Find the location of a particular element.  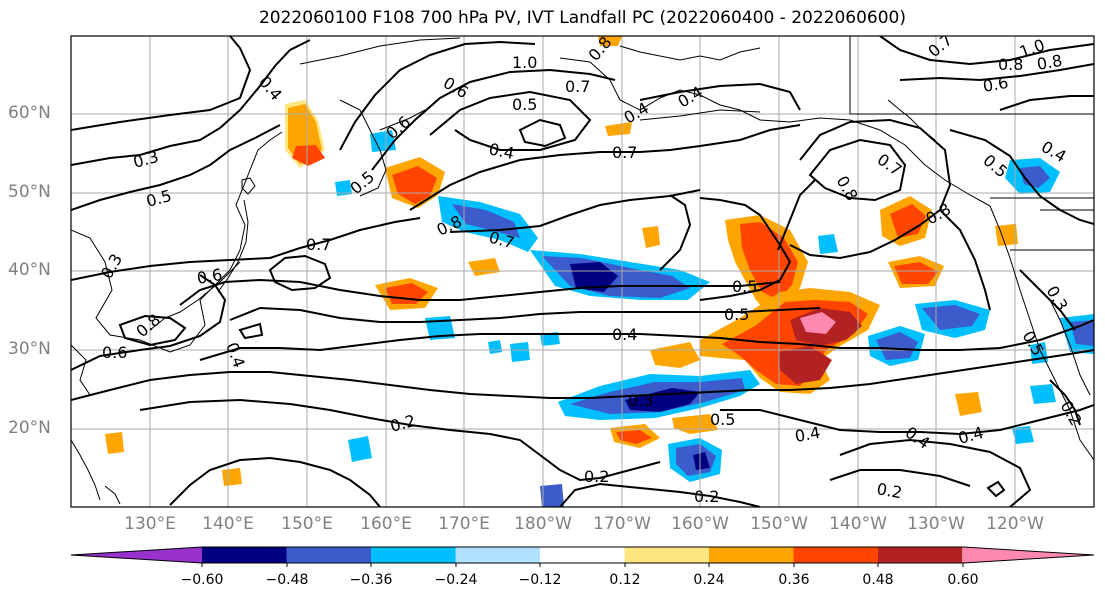

colorbar-tick-label: −0.24 is located at coordinates (456, 580).